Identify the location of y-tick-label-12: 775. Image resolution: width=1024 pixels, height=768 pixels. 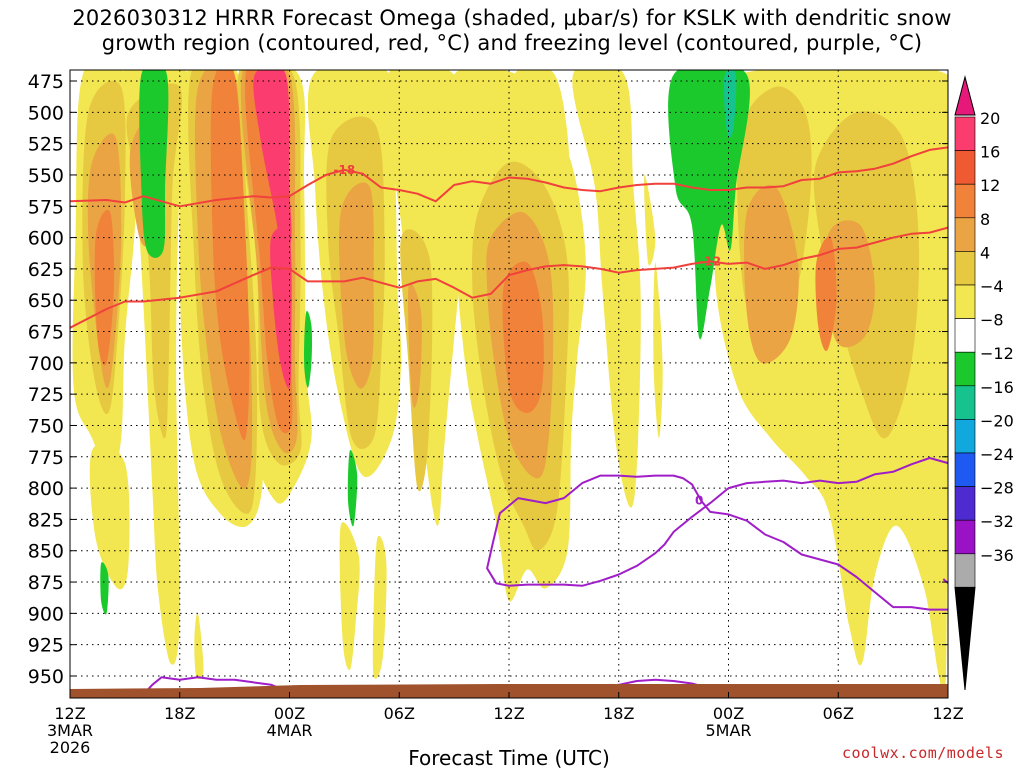
(46, 458).